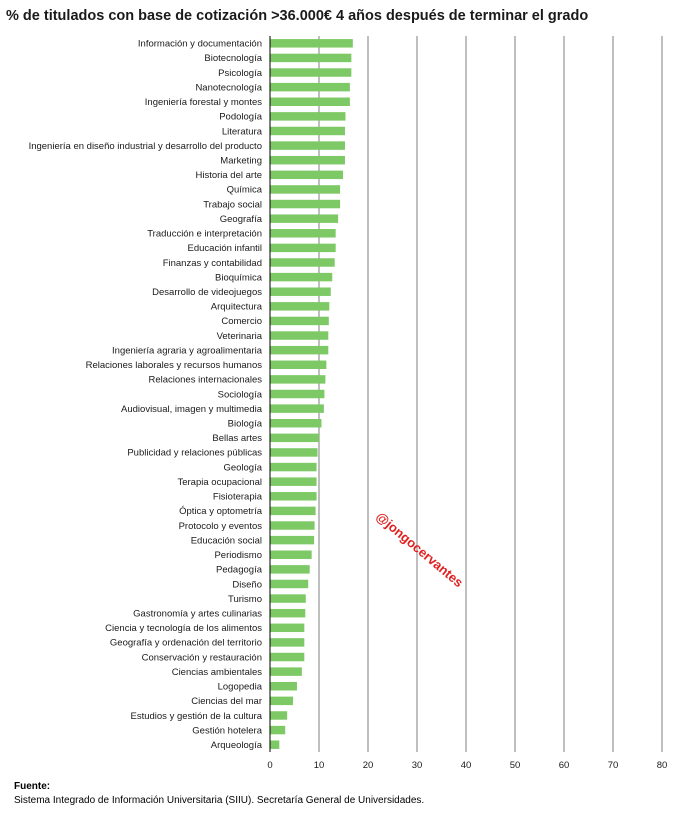 This screenshot has width=677, height=813. Describe the element at coordinates (221, 526) in the screenshot. I see `category-label: Protocolo y eventos` at that location.